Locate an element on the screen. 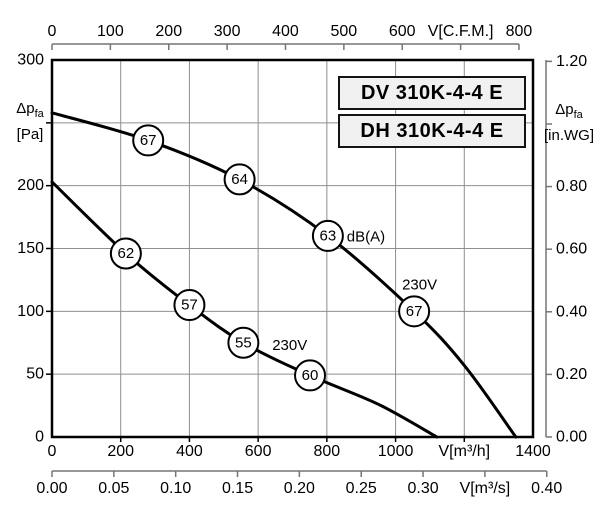 This screenshot has width=600, height=508. left-axis-tick-label: 150 is located at coordinates (30, 248).